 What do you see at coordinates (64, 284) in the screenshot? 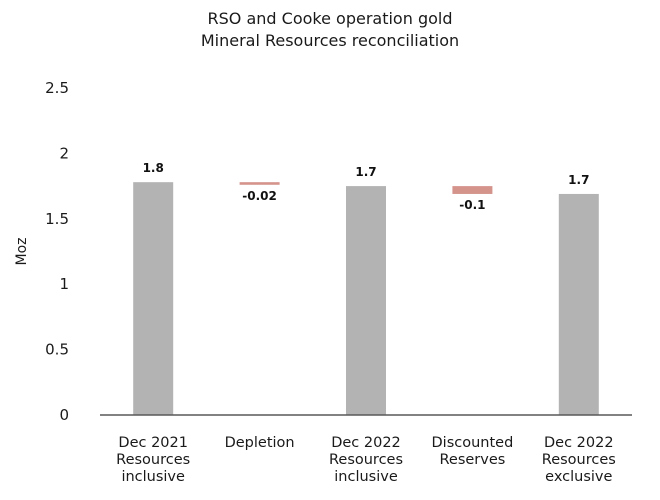
I see `y-tick-label: 1` at bounding box center [64, 284].